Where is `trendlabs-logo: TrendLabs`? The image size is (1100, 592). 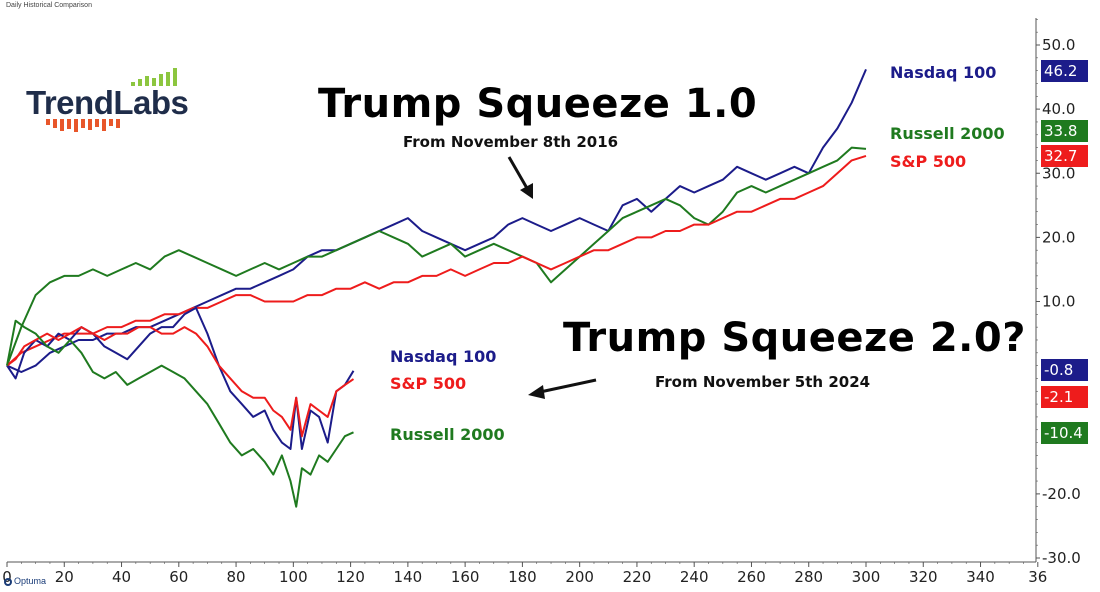 trendlabs-logo: TrendLabs is located at coordinates (107, 102).